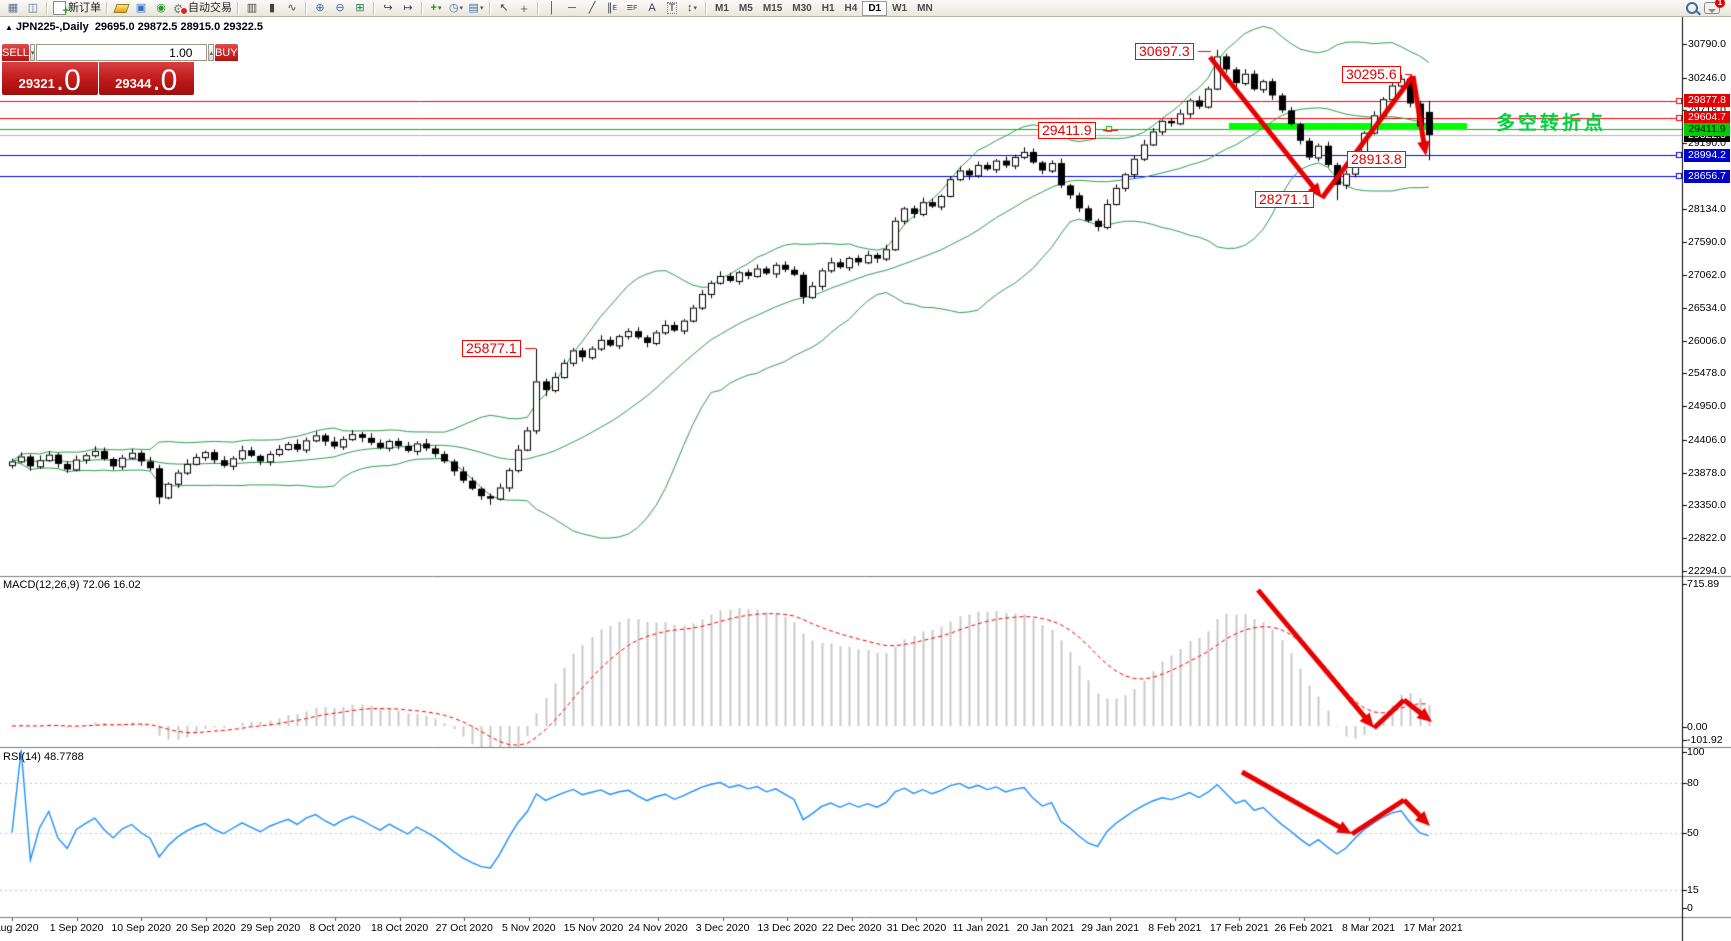 Image resolution: width=1731 pixels, height=941 pixels. I want to click on date-axis-label: 24 Nov 2020, so click(658, 928).